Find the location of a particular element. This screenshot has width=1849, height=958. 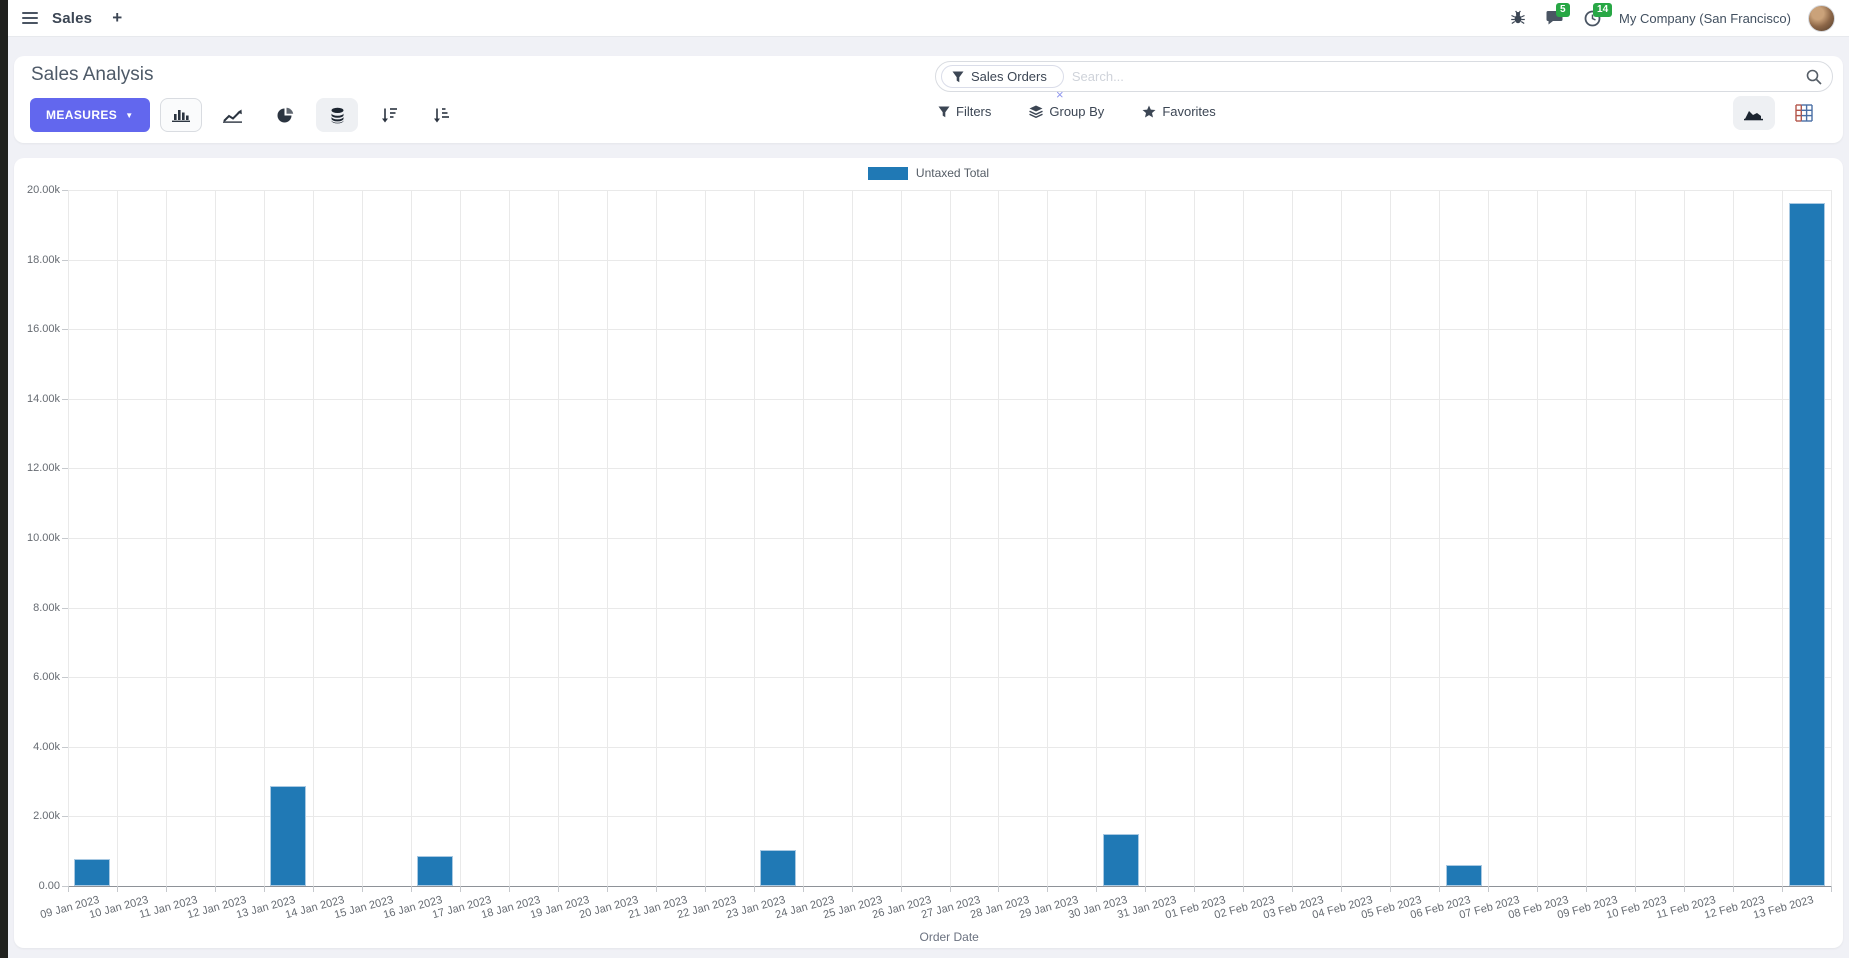

sort-ascending-button is located at coordinates (441, 115).